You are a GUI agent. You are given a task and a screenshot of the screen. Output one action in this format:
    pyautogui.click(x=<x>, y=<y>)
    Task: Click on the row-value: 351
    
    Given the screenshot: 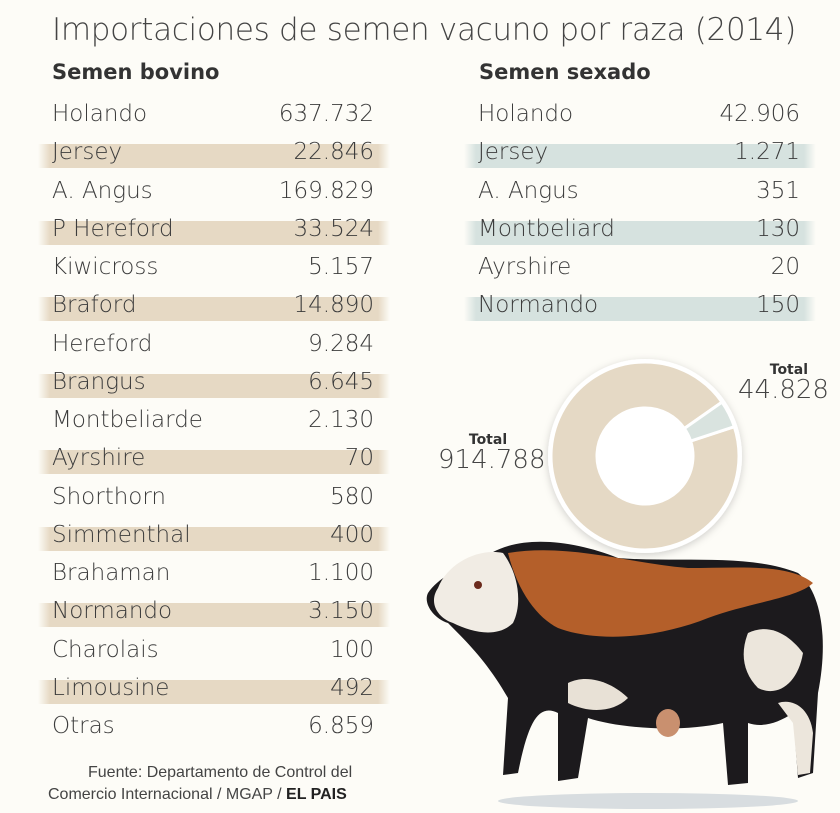 What is the action you would take?
    pyautogui.click(x=778, y=190)
    